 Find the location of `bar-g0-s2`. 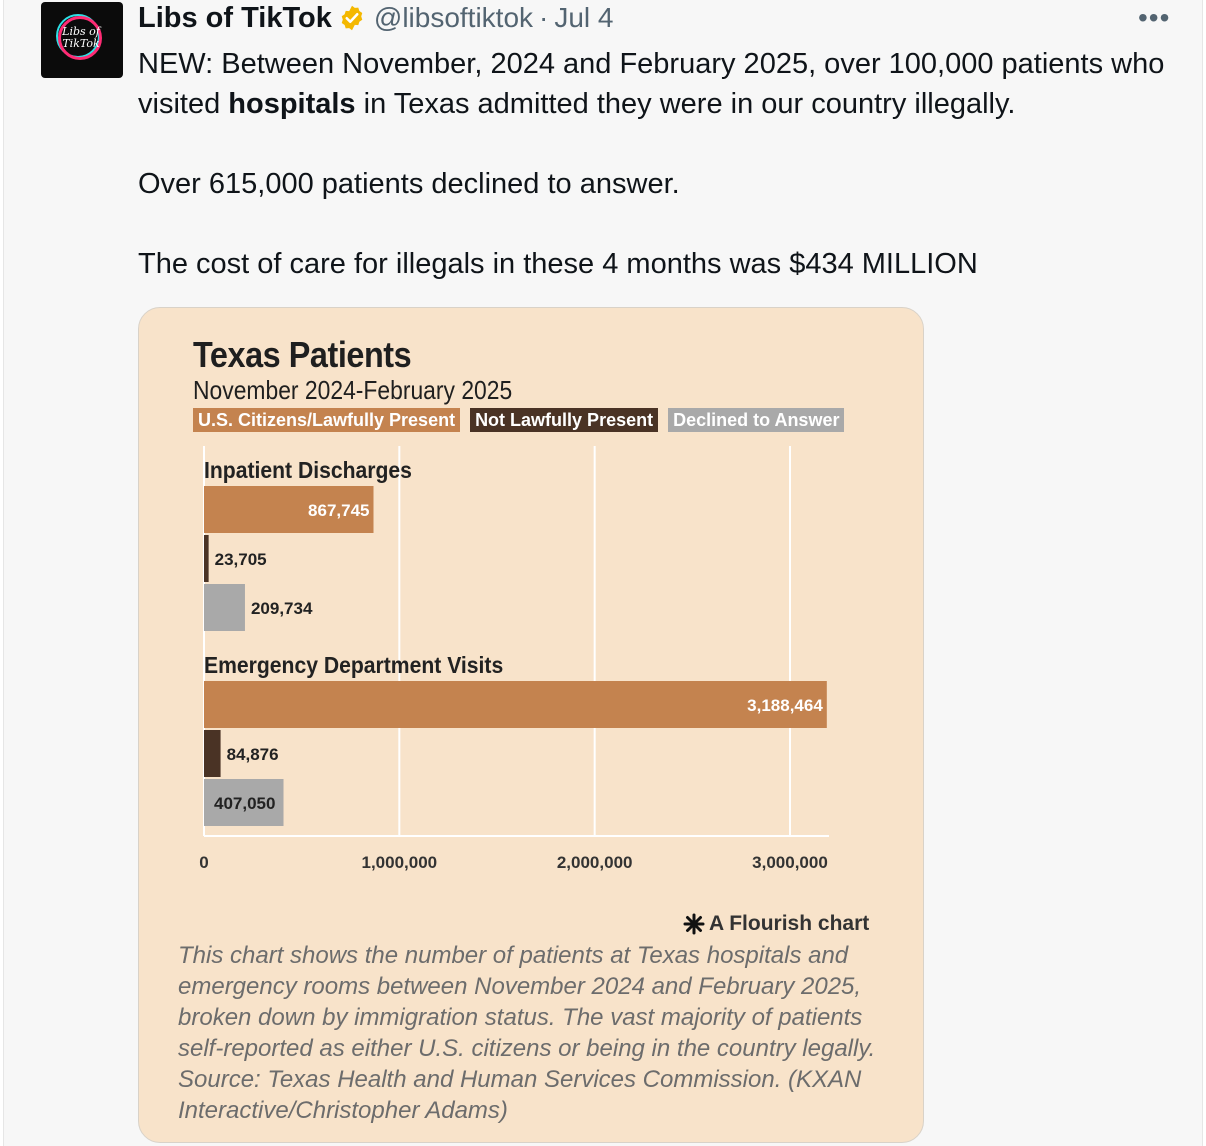

bar-g0-s2 is located at coordinates (224, 607).